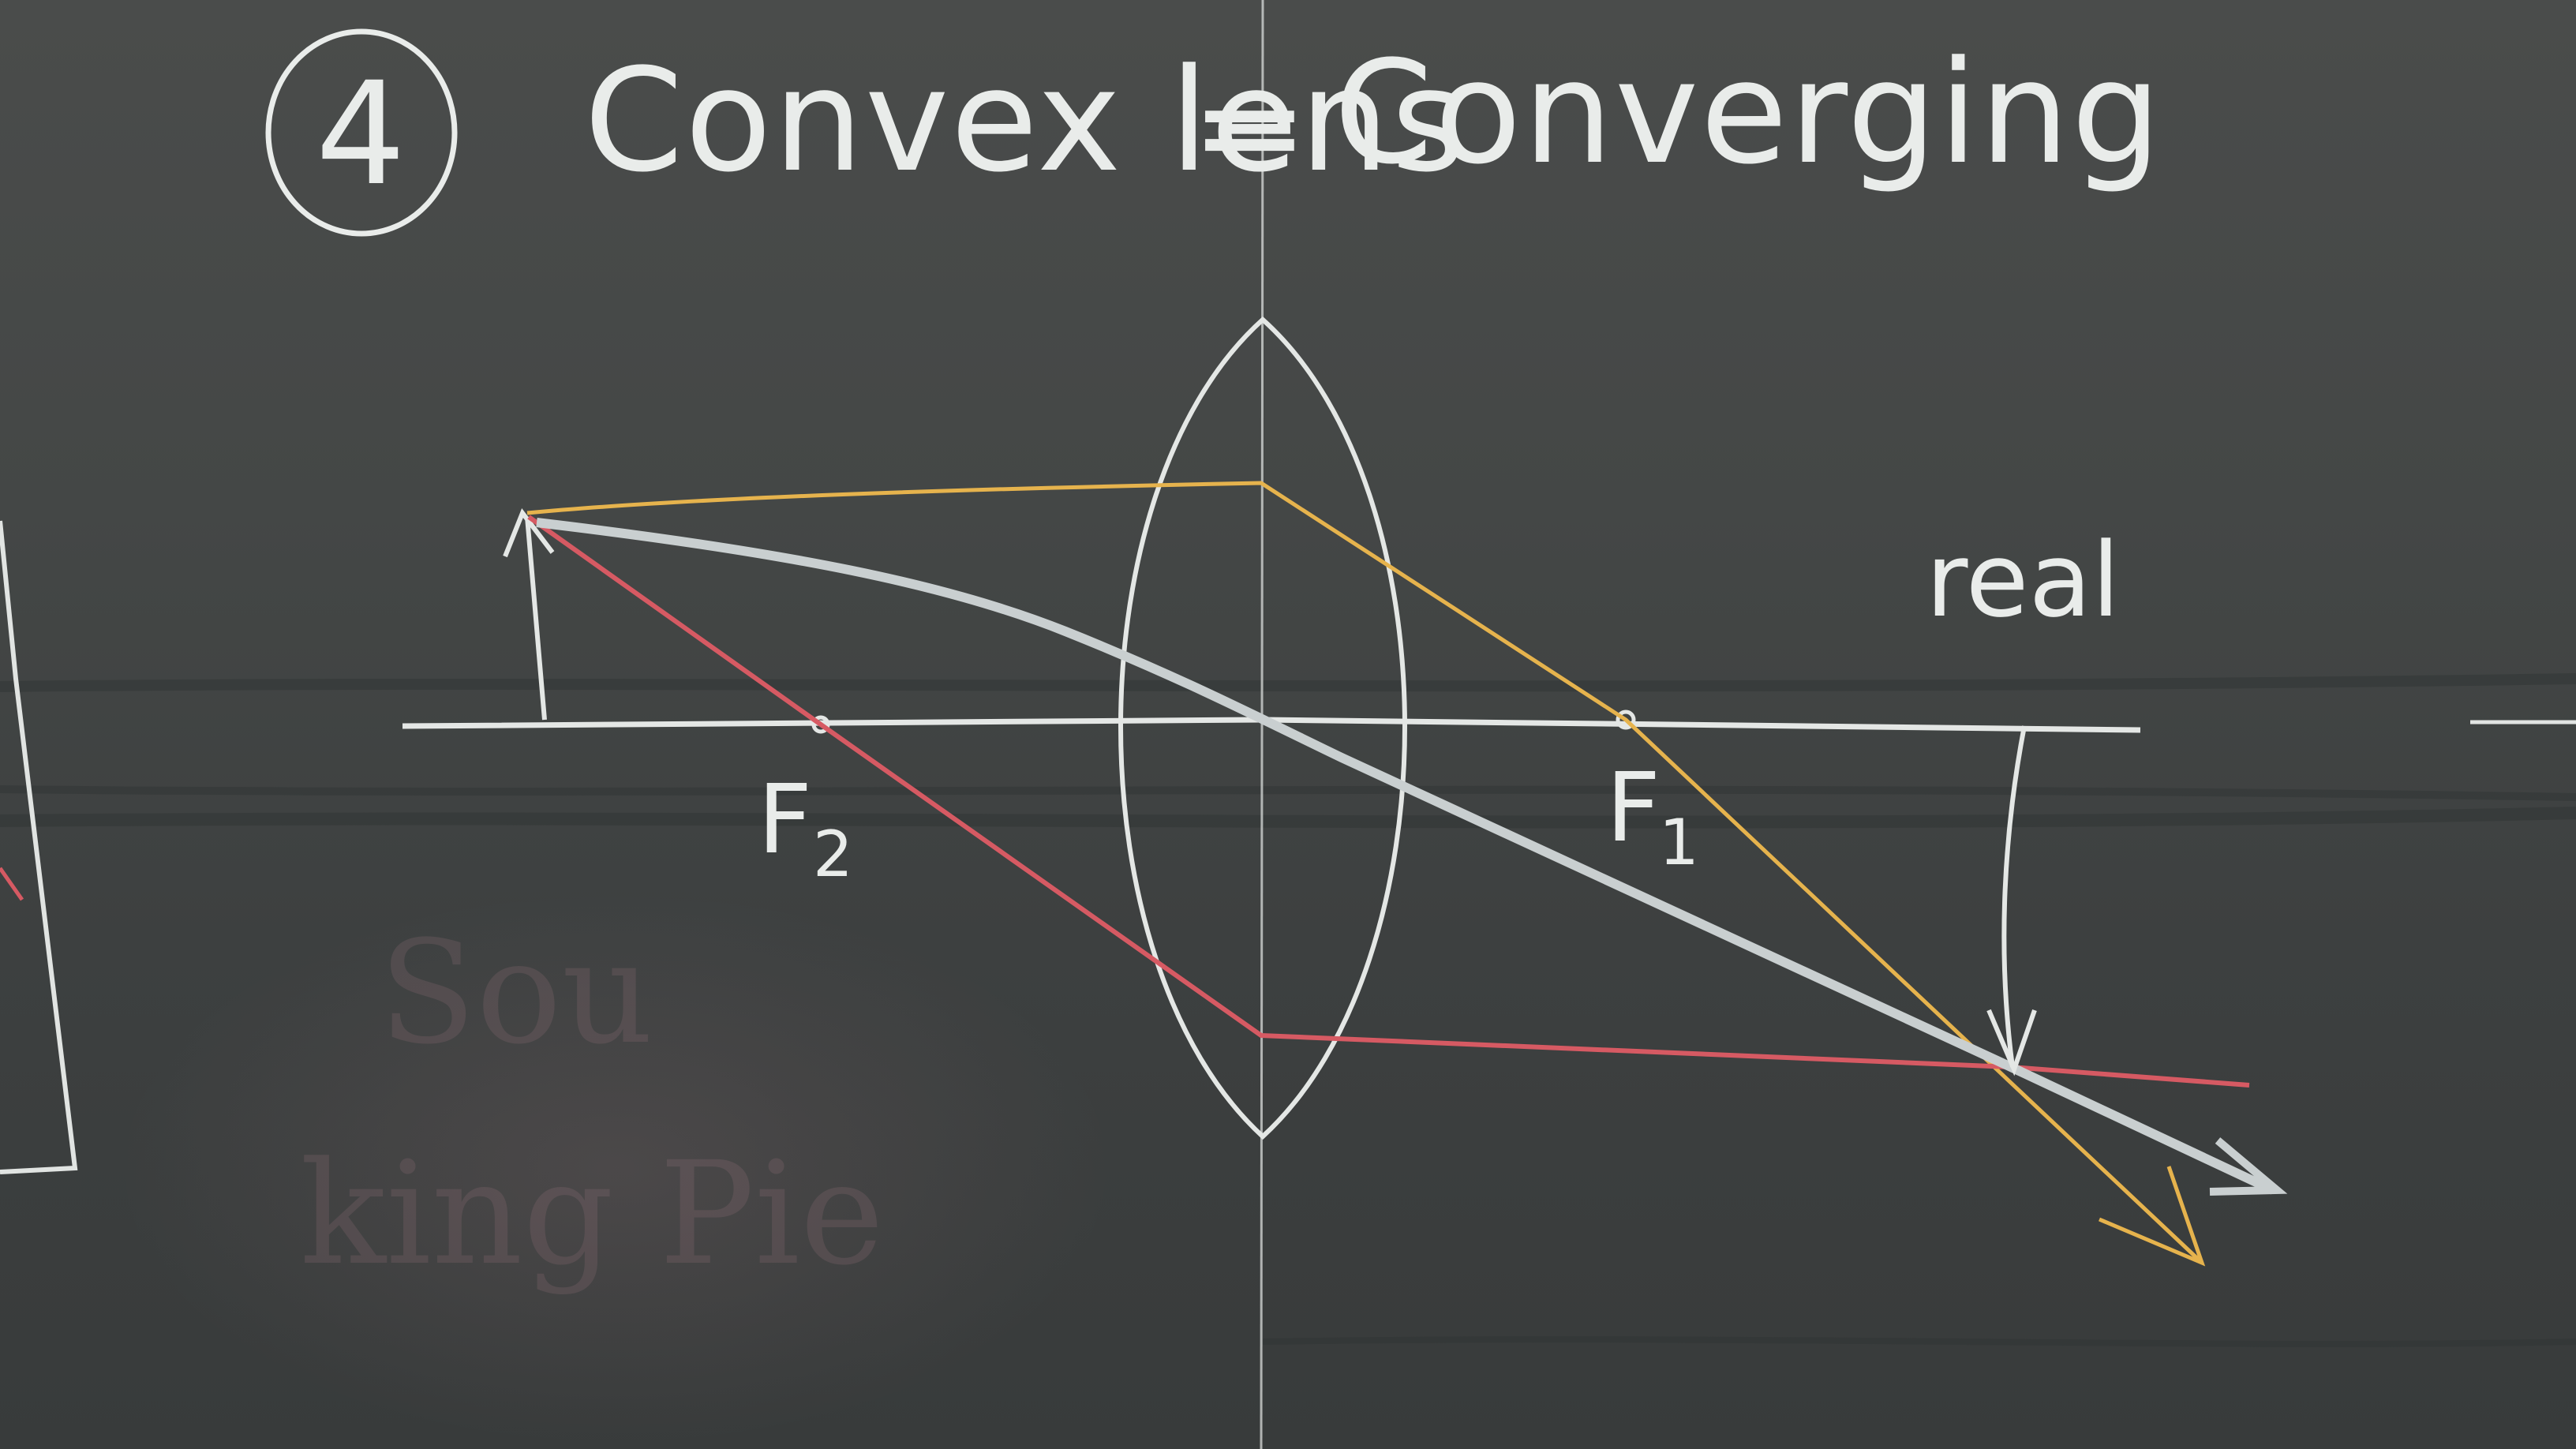  What do you see at coordinates (1748, 113) in the screenshot?
I see `title-converging: Converging` at bounding box center [1748, 113].